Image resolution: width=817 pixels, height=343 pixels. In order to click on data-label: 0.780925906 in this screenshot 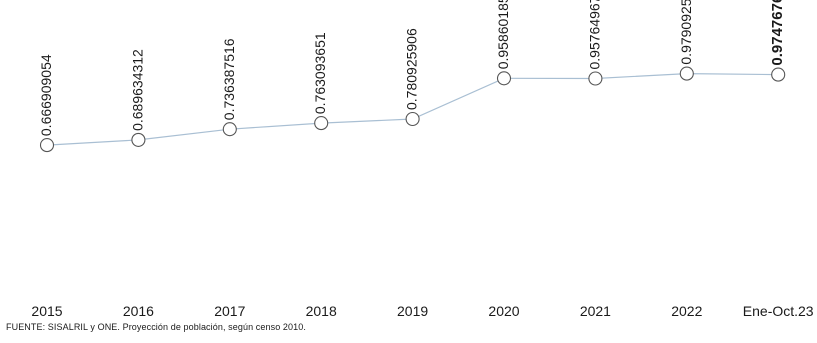, I will do `click(412, 69)`.